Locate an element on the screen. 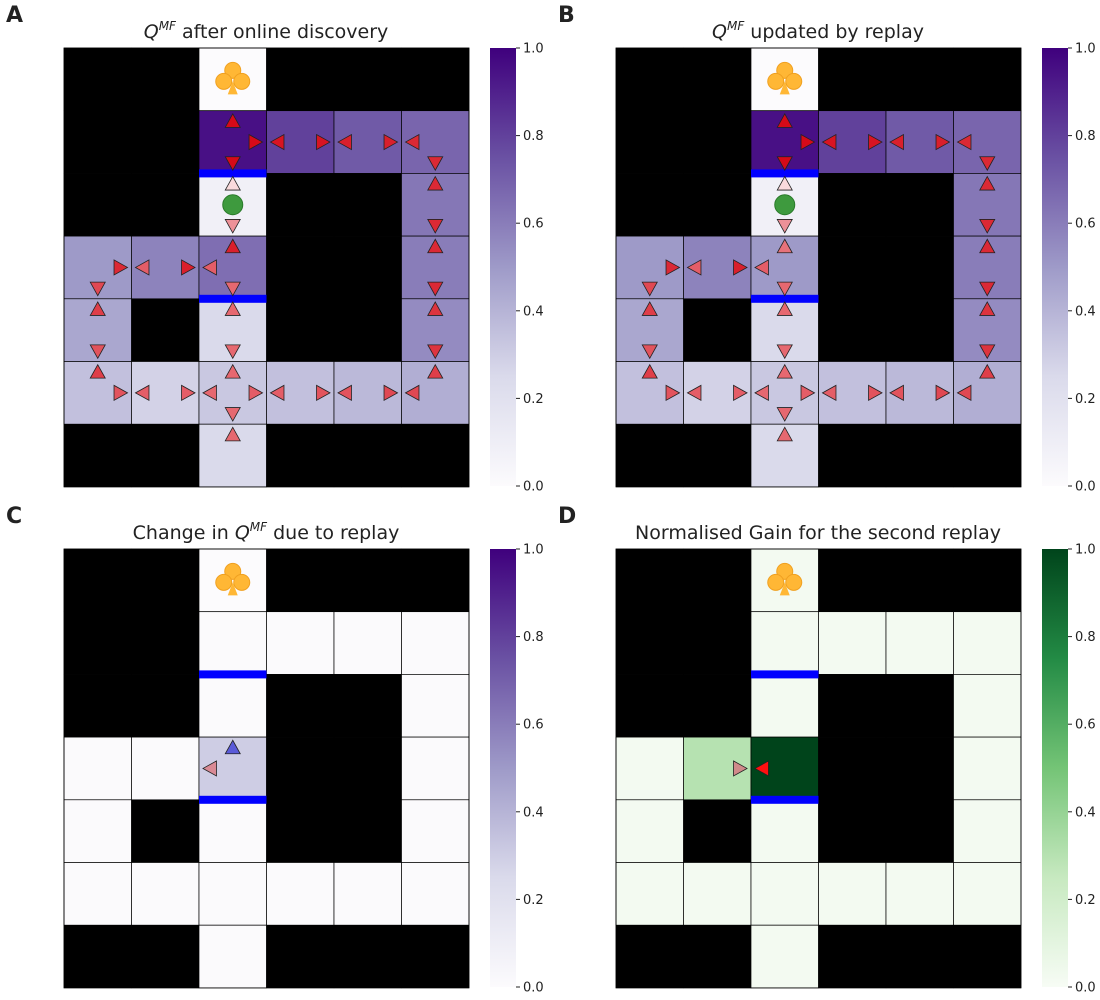  panel-title: QMF updated by replay is located at coordinates (818, 31).